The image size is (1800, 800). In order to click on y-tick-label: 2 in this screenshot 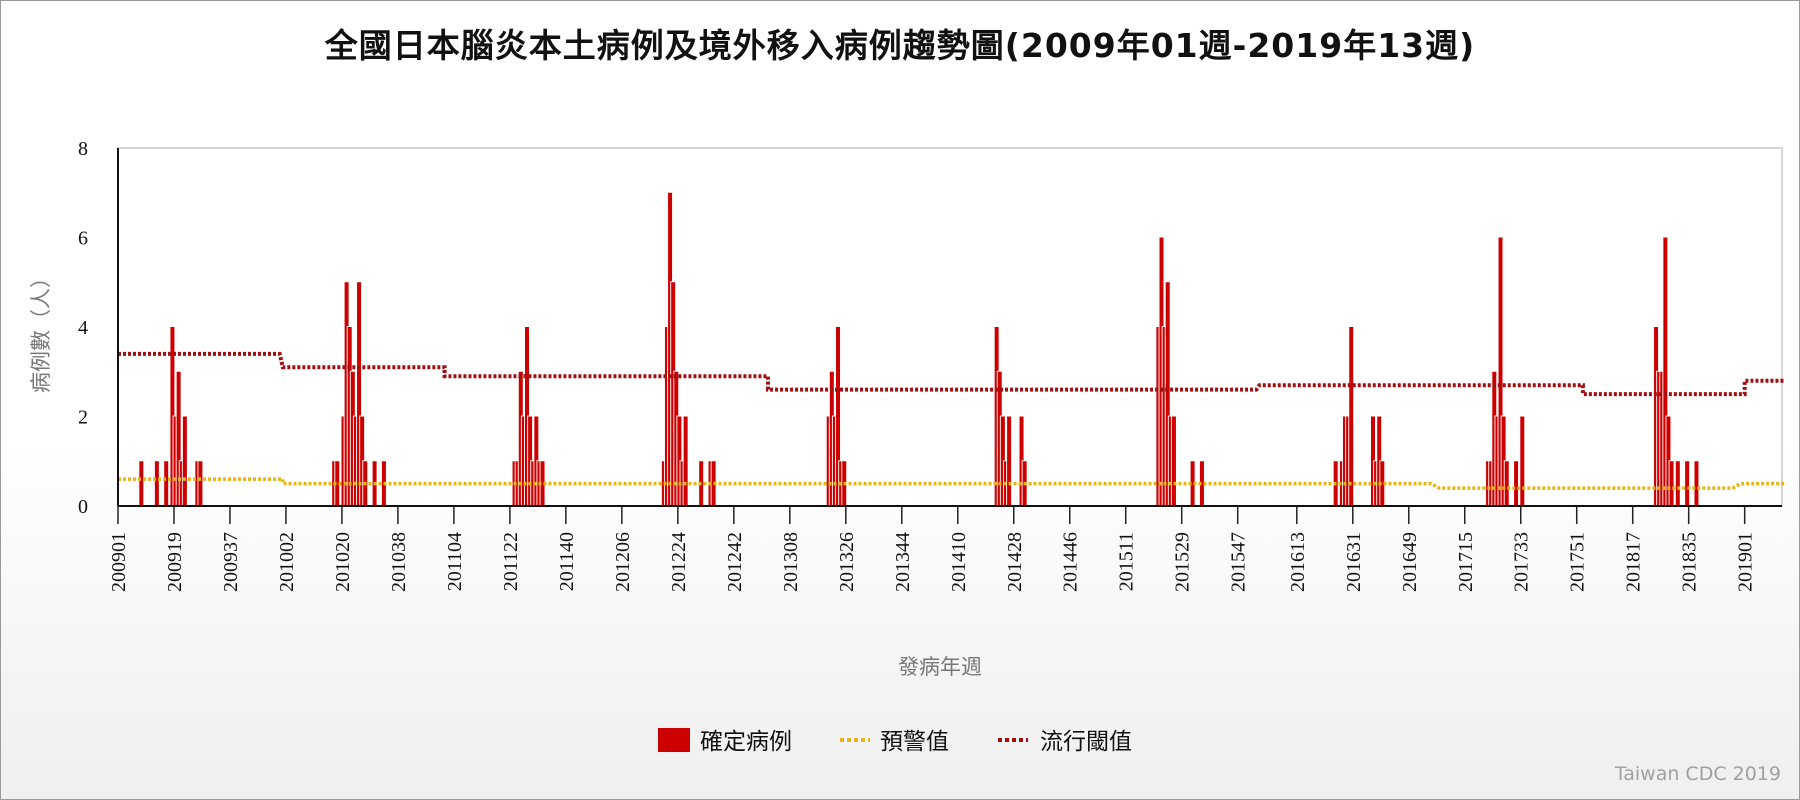, I will do `click(83, 418)`.